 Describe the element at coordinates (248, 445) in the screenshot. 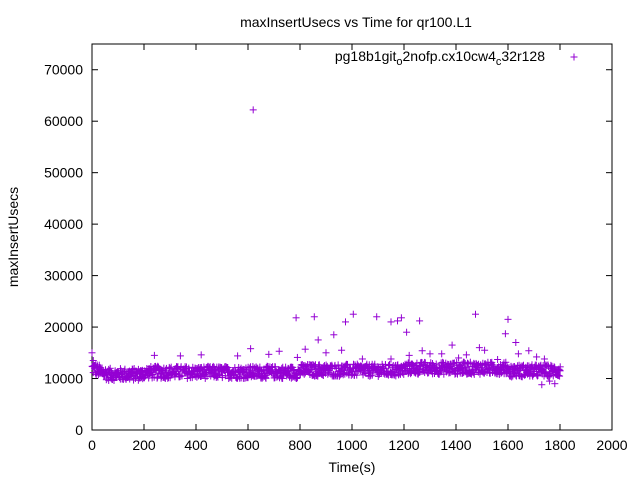

I see `x-tick-label: 600` at that location.